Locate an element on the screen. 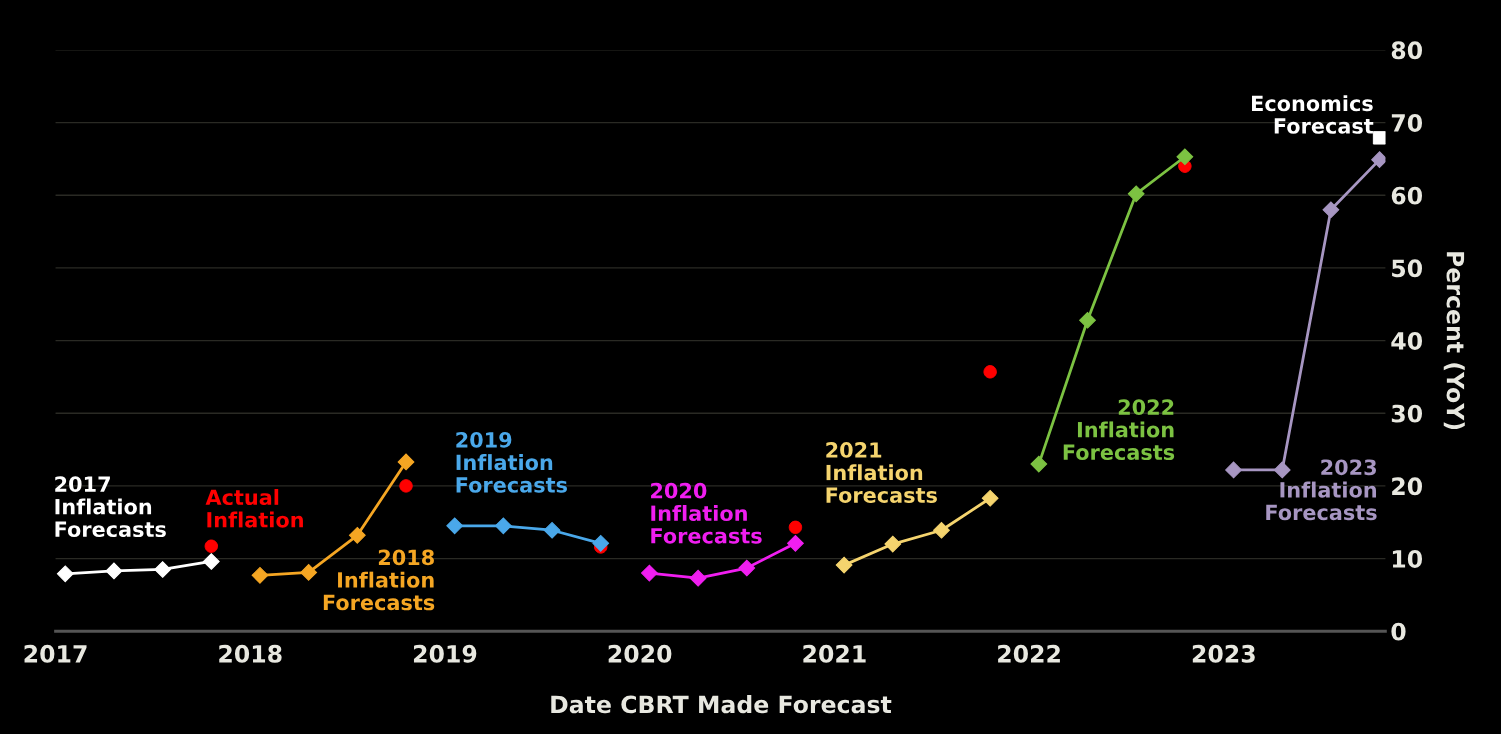 The image size is (1501, 734). series-label: 2021 Inflation Forecasts is located at coordinates (881, 472).